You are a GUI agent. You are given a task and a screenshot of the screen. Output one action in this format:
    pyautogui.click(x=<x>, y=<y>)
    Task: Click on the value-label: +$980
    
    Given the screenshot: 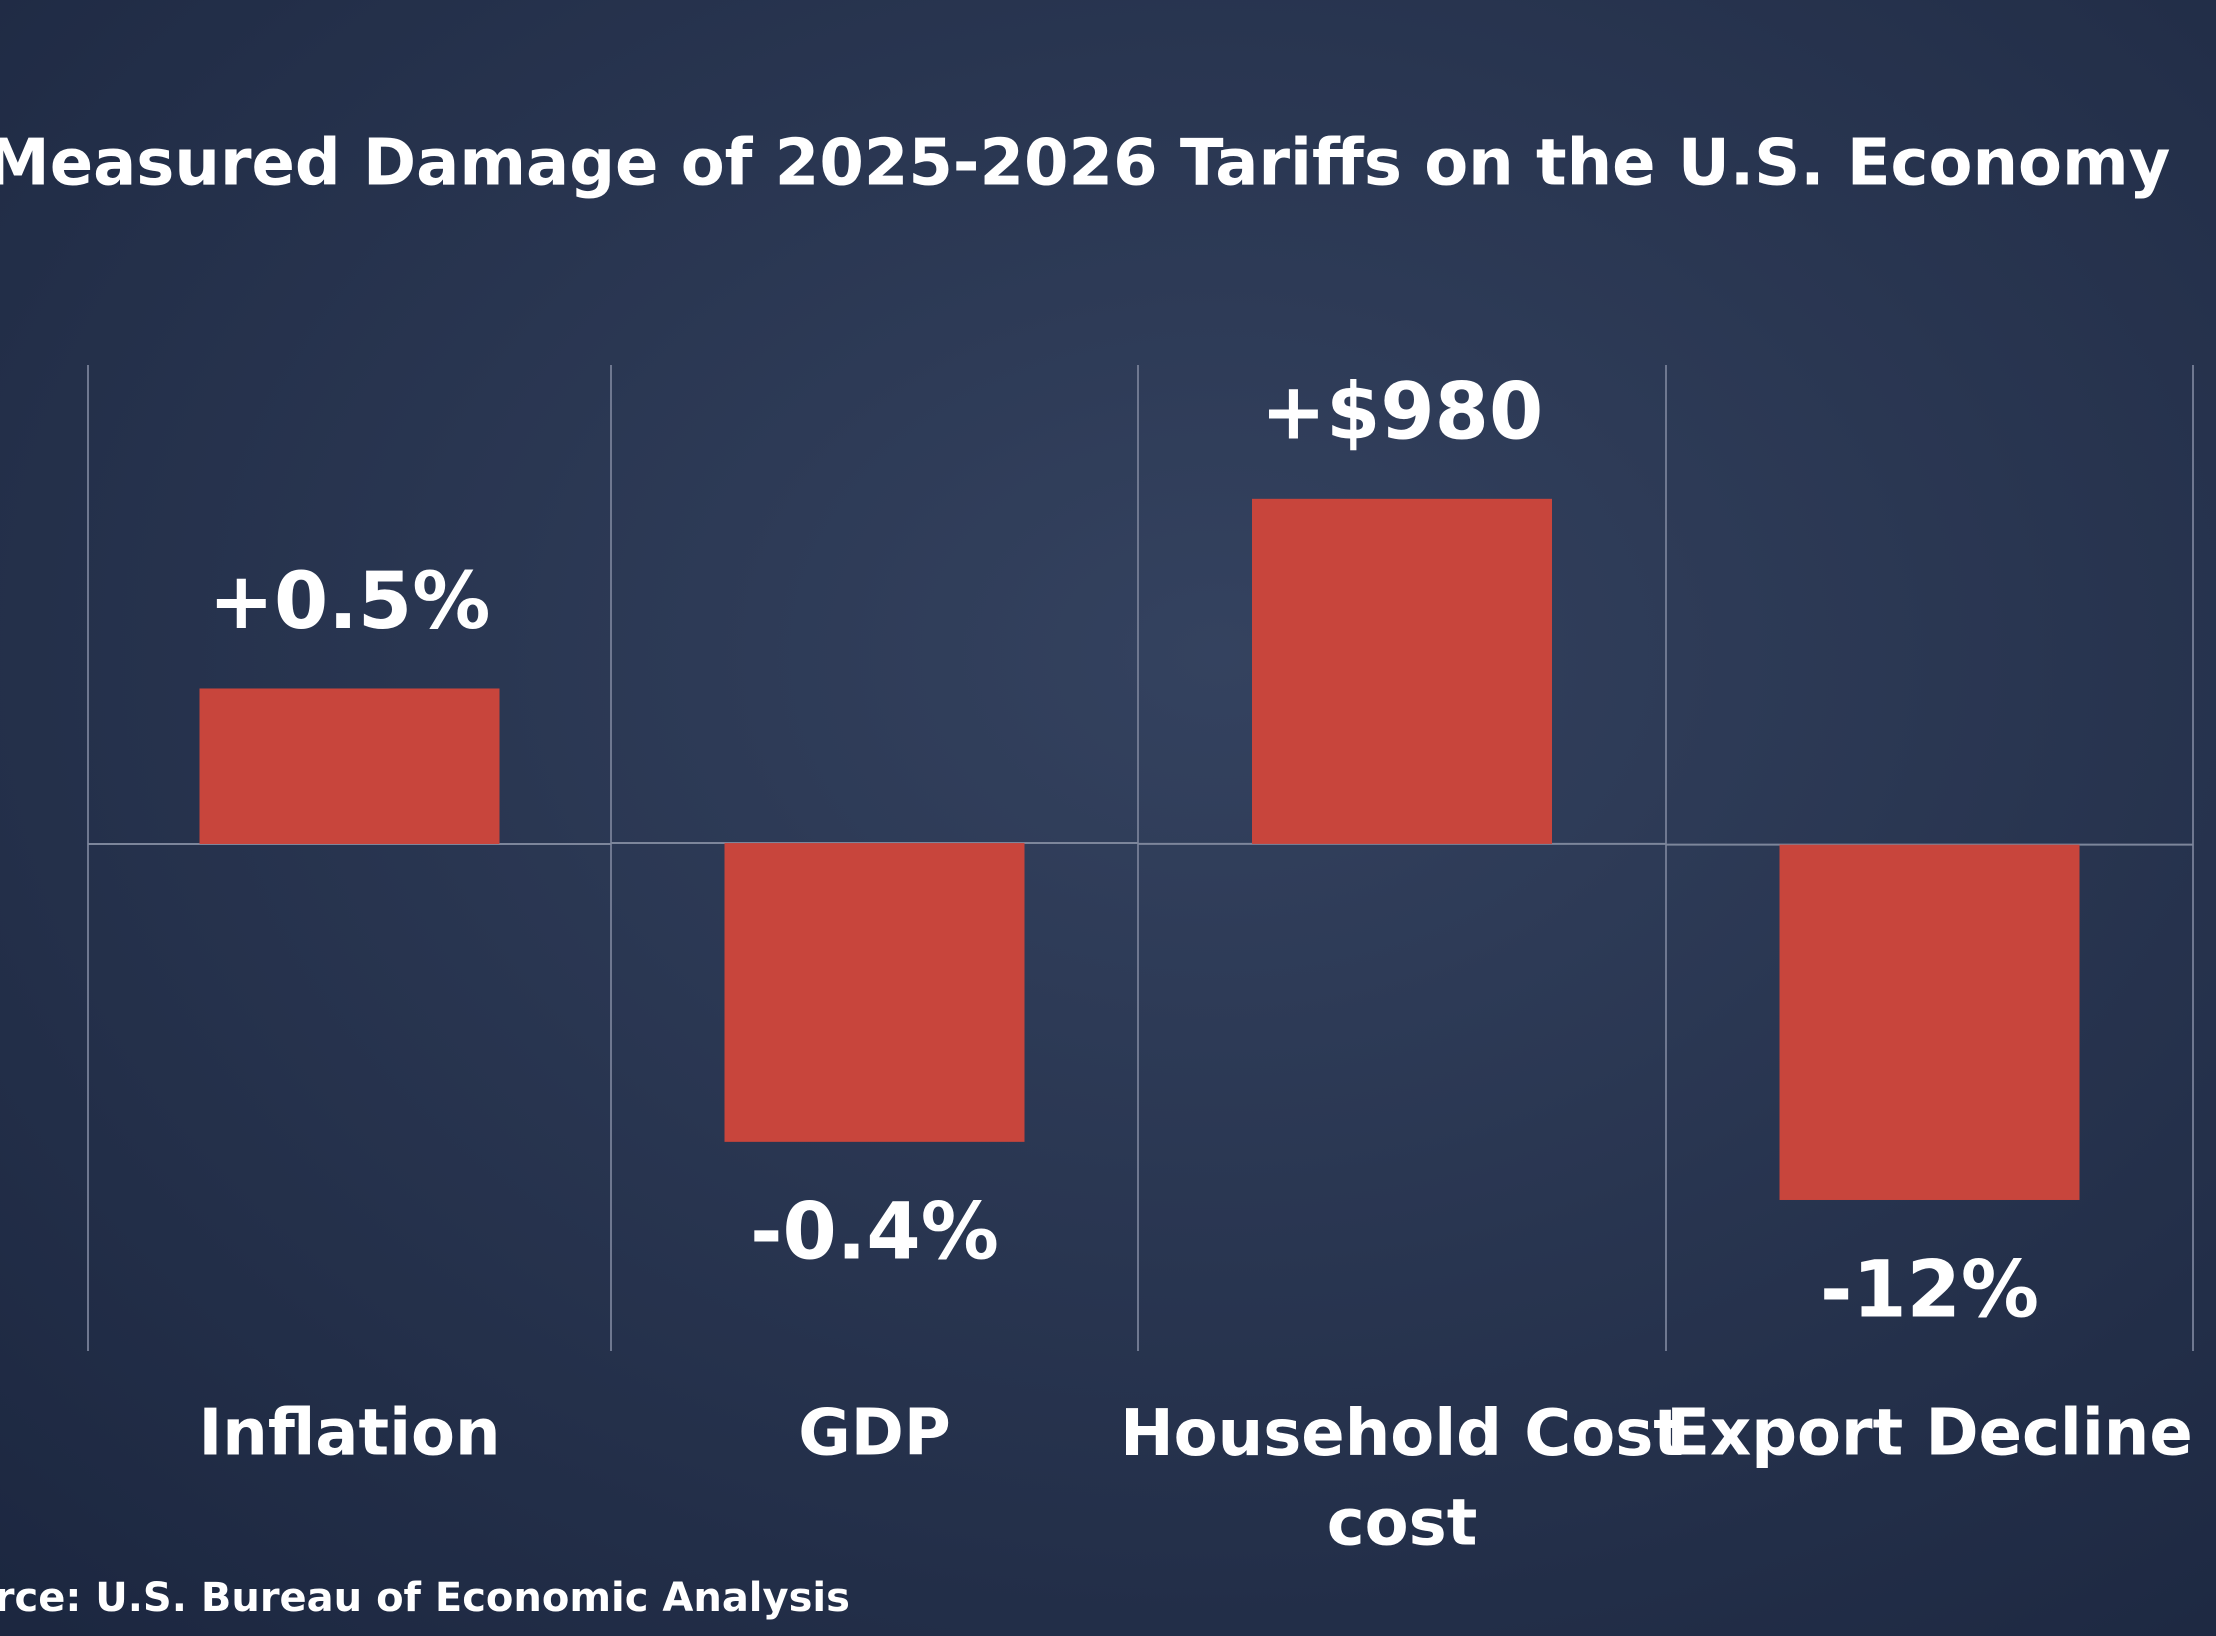 What is the action you would take?
    pyautogui.click(x=1402, y=412)
    